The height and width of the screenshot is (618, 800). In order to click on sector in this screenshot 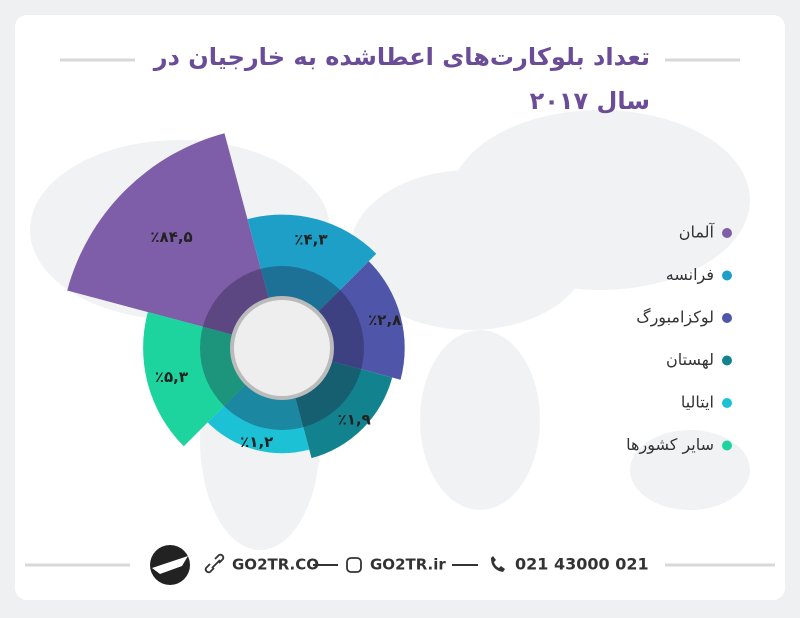, I will do `click(174, 240)`.